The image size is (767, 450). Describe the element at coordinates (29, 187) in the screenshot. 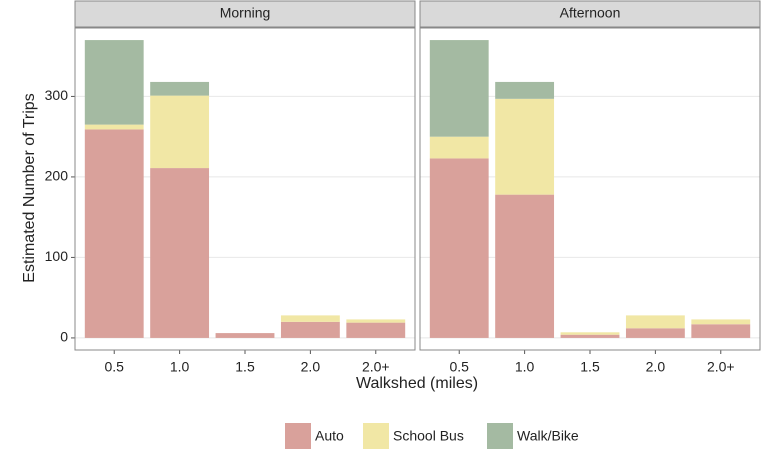

I see `y-axis-label: Estimated Number of Trips` at that location.